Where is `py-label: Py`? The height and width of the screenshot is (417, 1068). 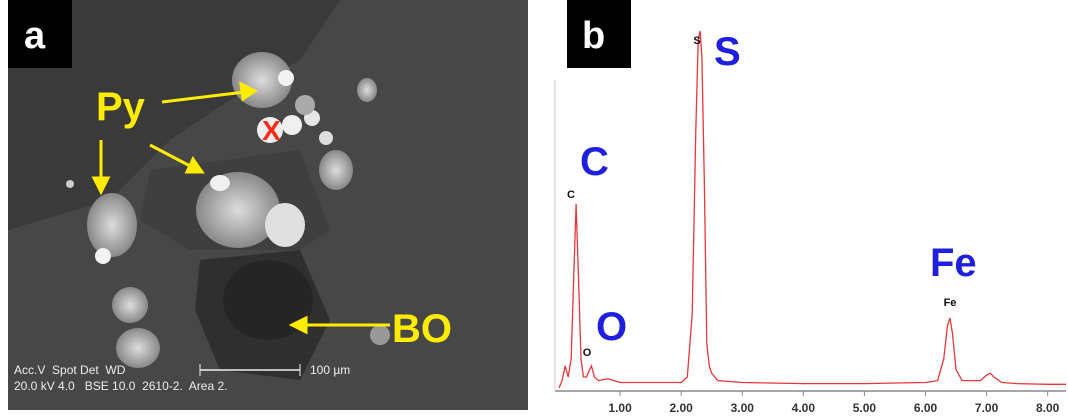 py-label: Py is located at coordinates (121, 107).